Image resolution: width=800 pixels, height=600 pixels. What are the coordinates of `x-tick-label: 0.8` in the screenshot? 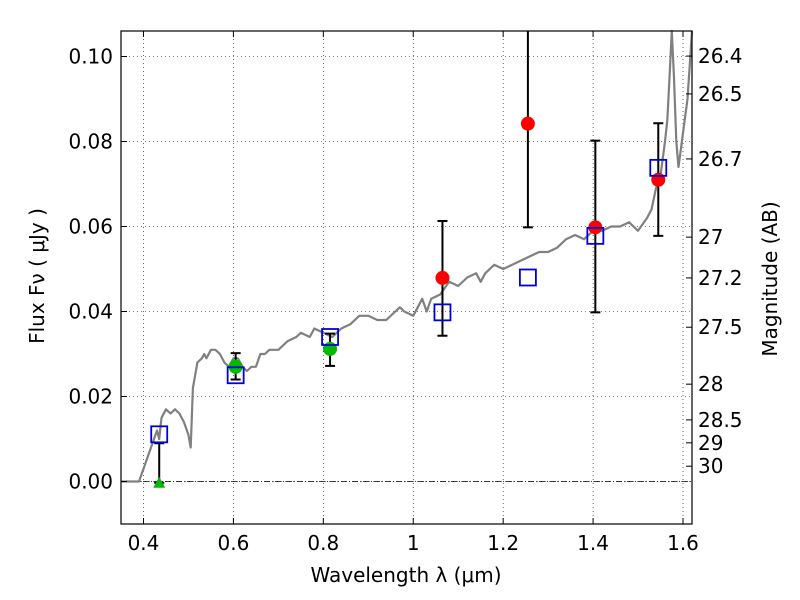 It's located at (323, 543).